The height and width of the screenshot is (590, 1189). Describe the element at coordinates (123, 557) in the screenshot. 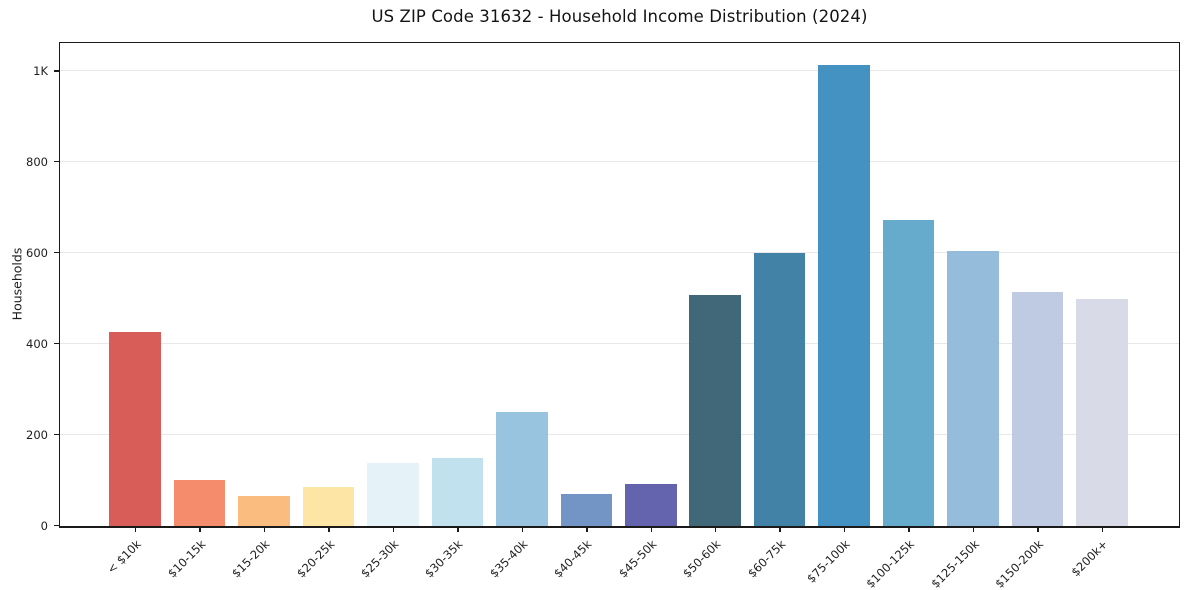

I see `x-tick-label: < $10k` at that location.